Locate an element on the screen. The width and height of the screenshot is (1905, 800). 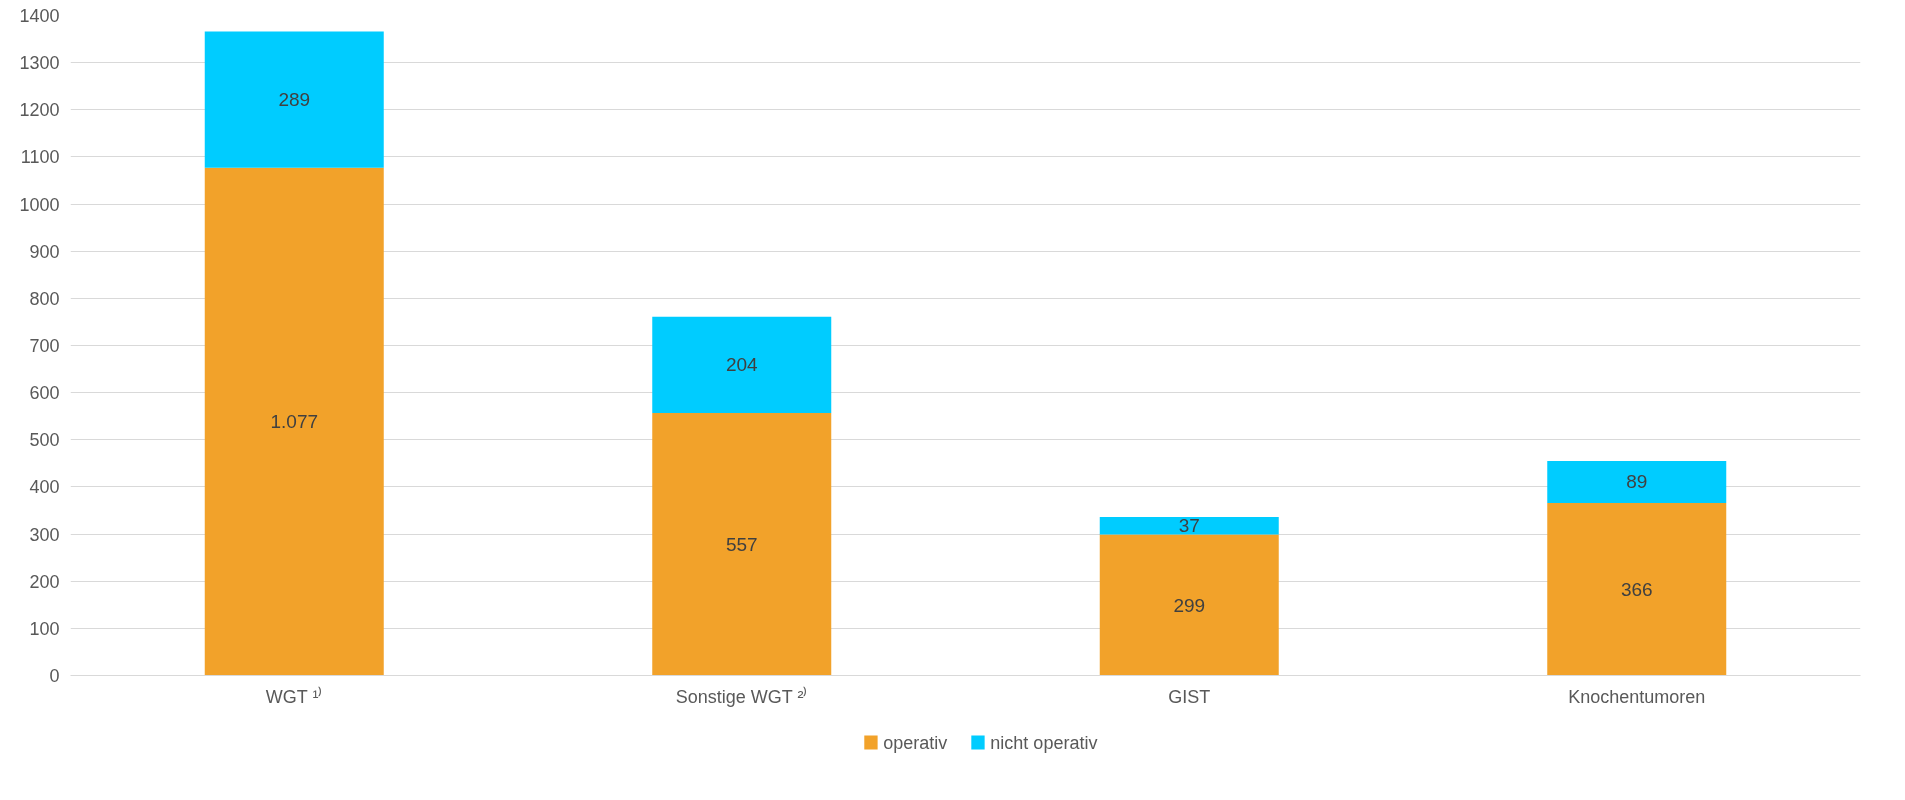
data-label: 557 is located at coordinates (741, 544).